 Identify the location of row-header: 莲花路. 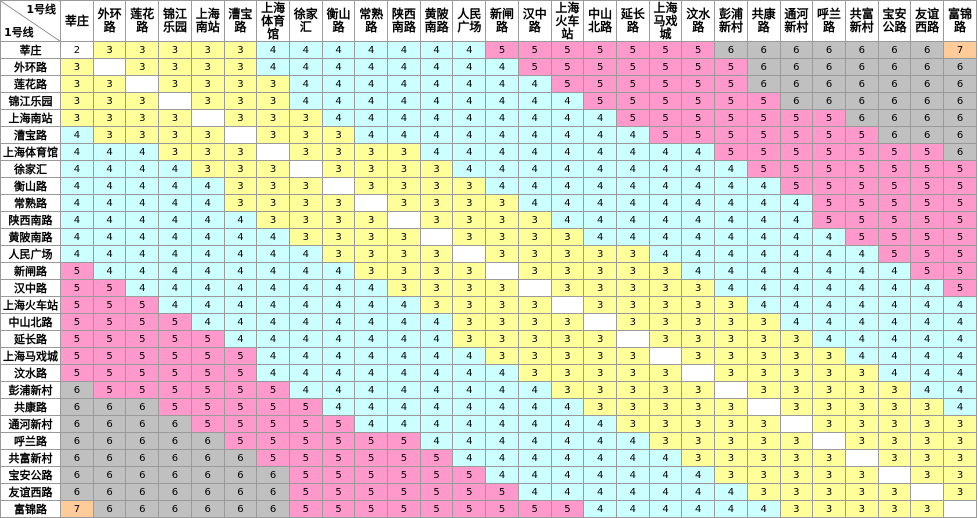
(31, 84).